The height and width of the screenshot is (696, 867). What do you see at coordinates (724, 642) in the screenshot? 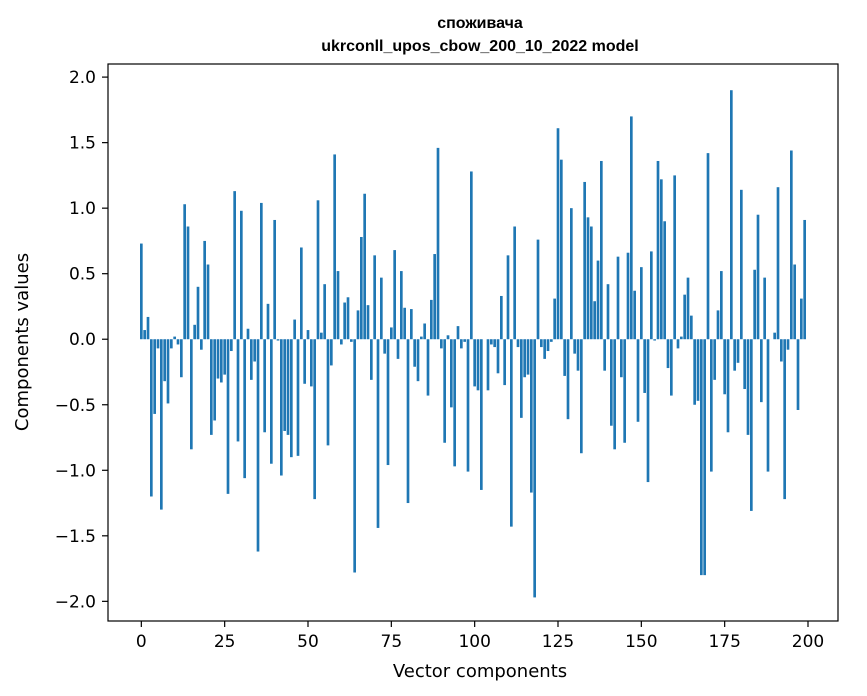
I see `x-tick-label: 175` at bounding box center [724, 642].